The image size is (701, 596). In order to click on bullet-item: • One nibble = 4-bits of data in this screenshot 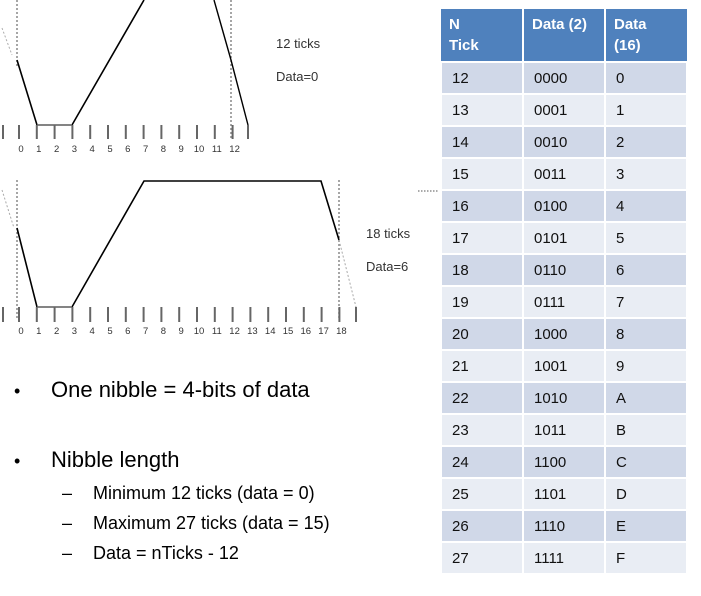, I will do `click(162, 390)`.